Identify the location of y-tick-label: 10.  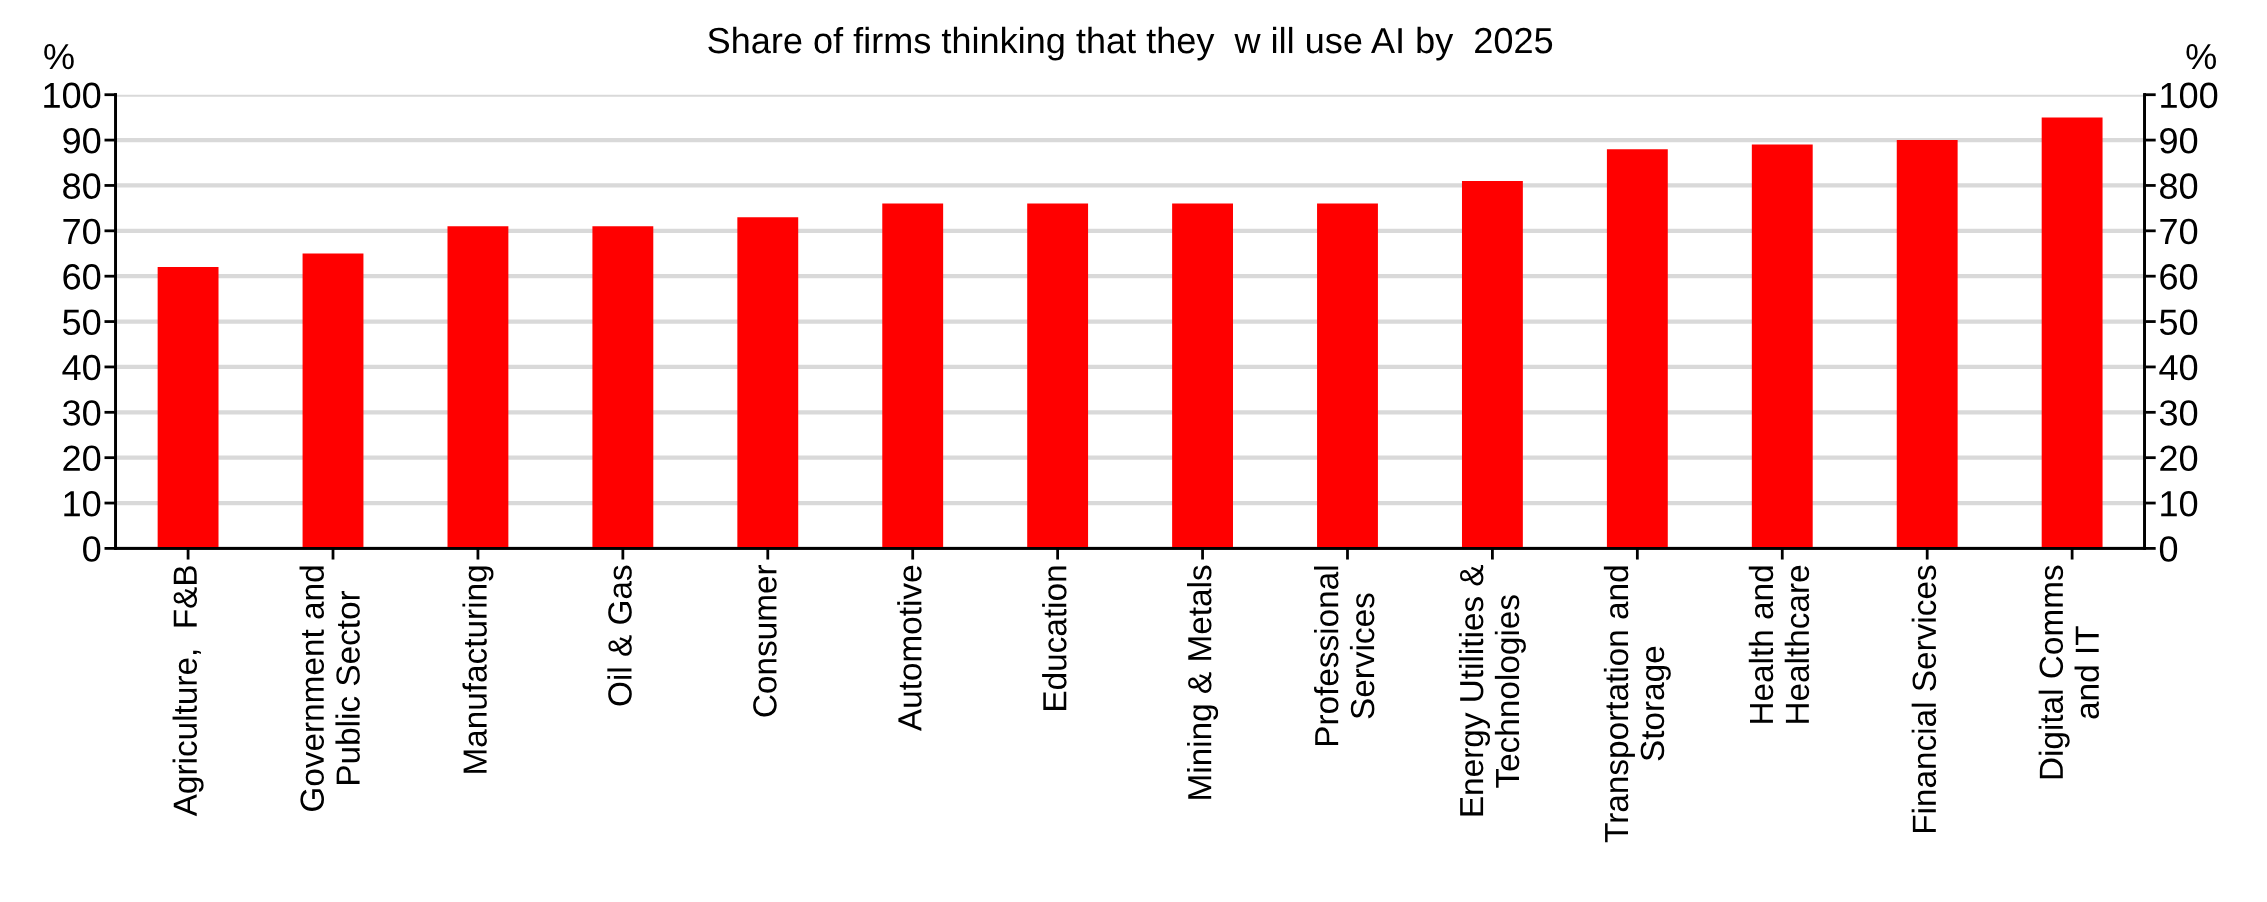
(82, 503).